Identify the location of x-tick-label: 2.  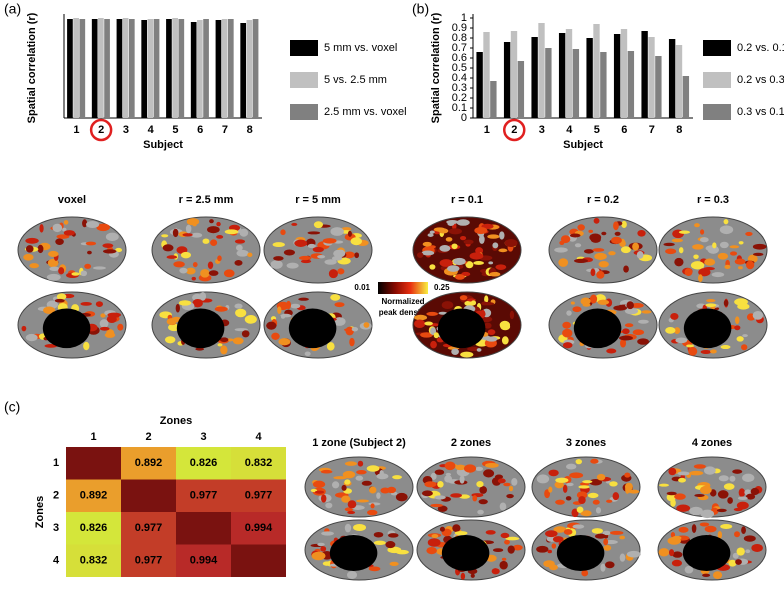
(148, 437).